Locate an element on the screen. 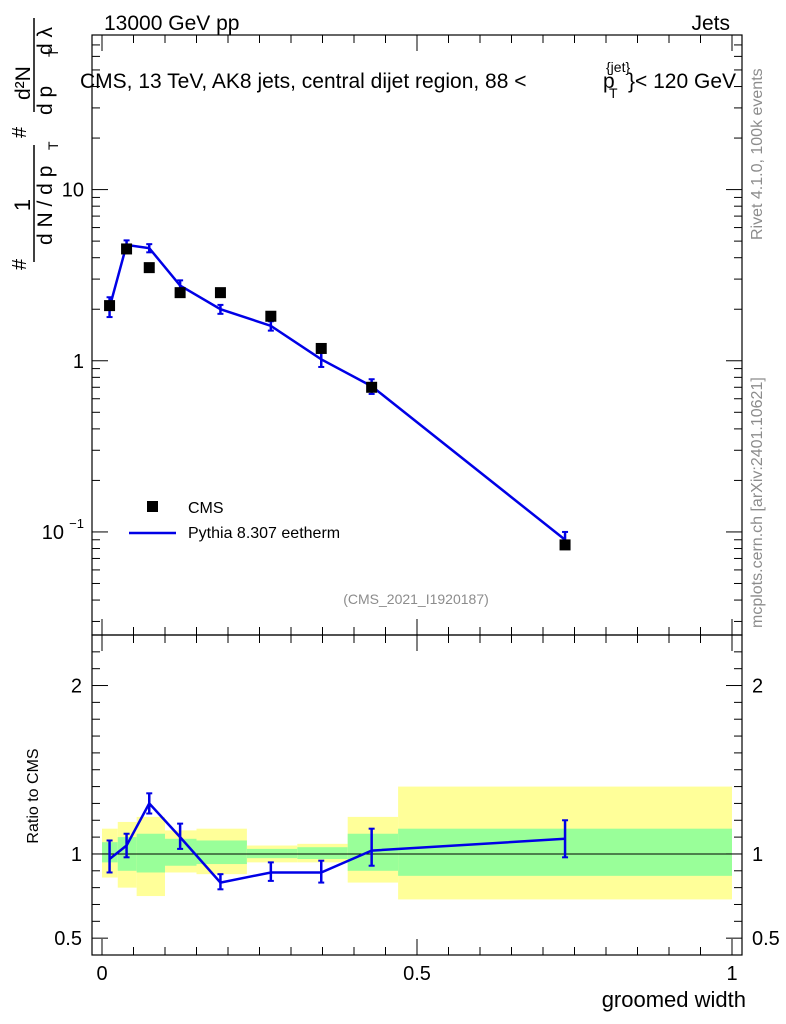 The image size is (786, 1024). header-right: Jets is located at coordinates (710, 23).